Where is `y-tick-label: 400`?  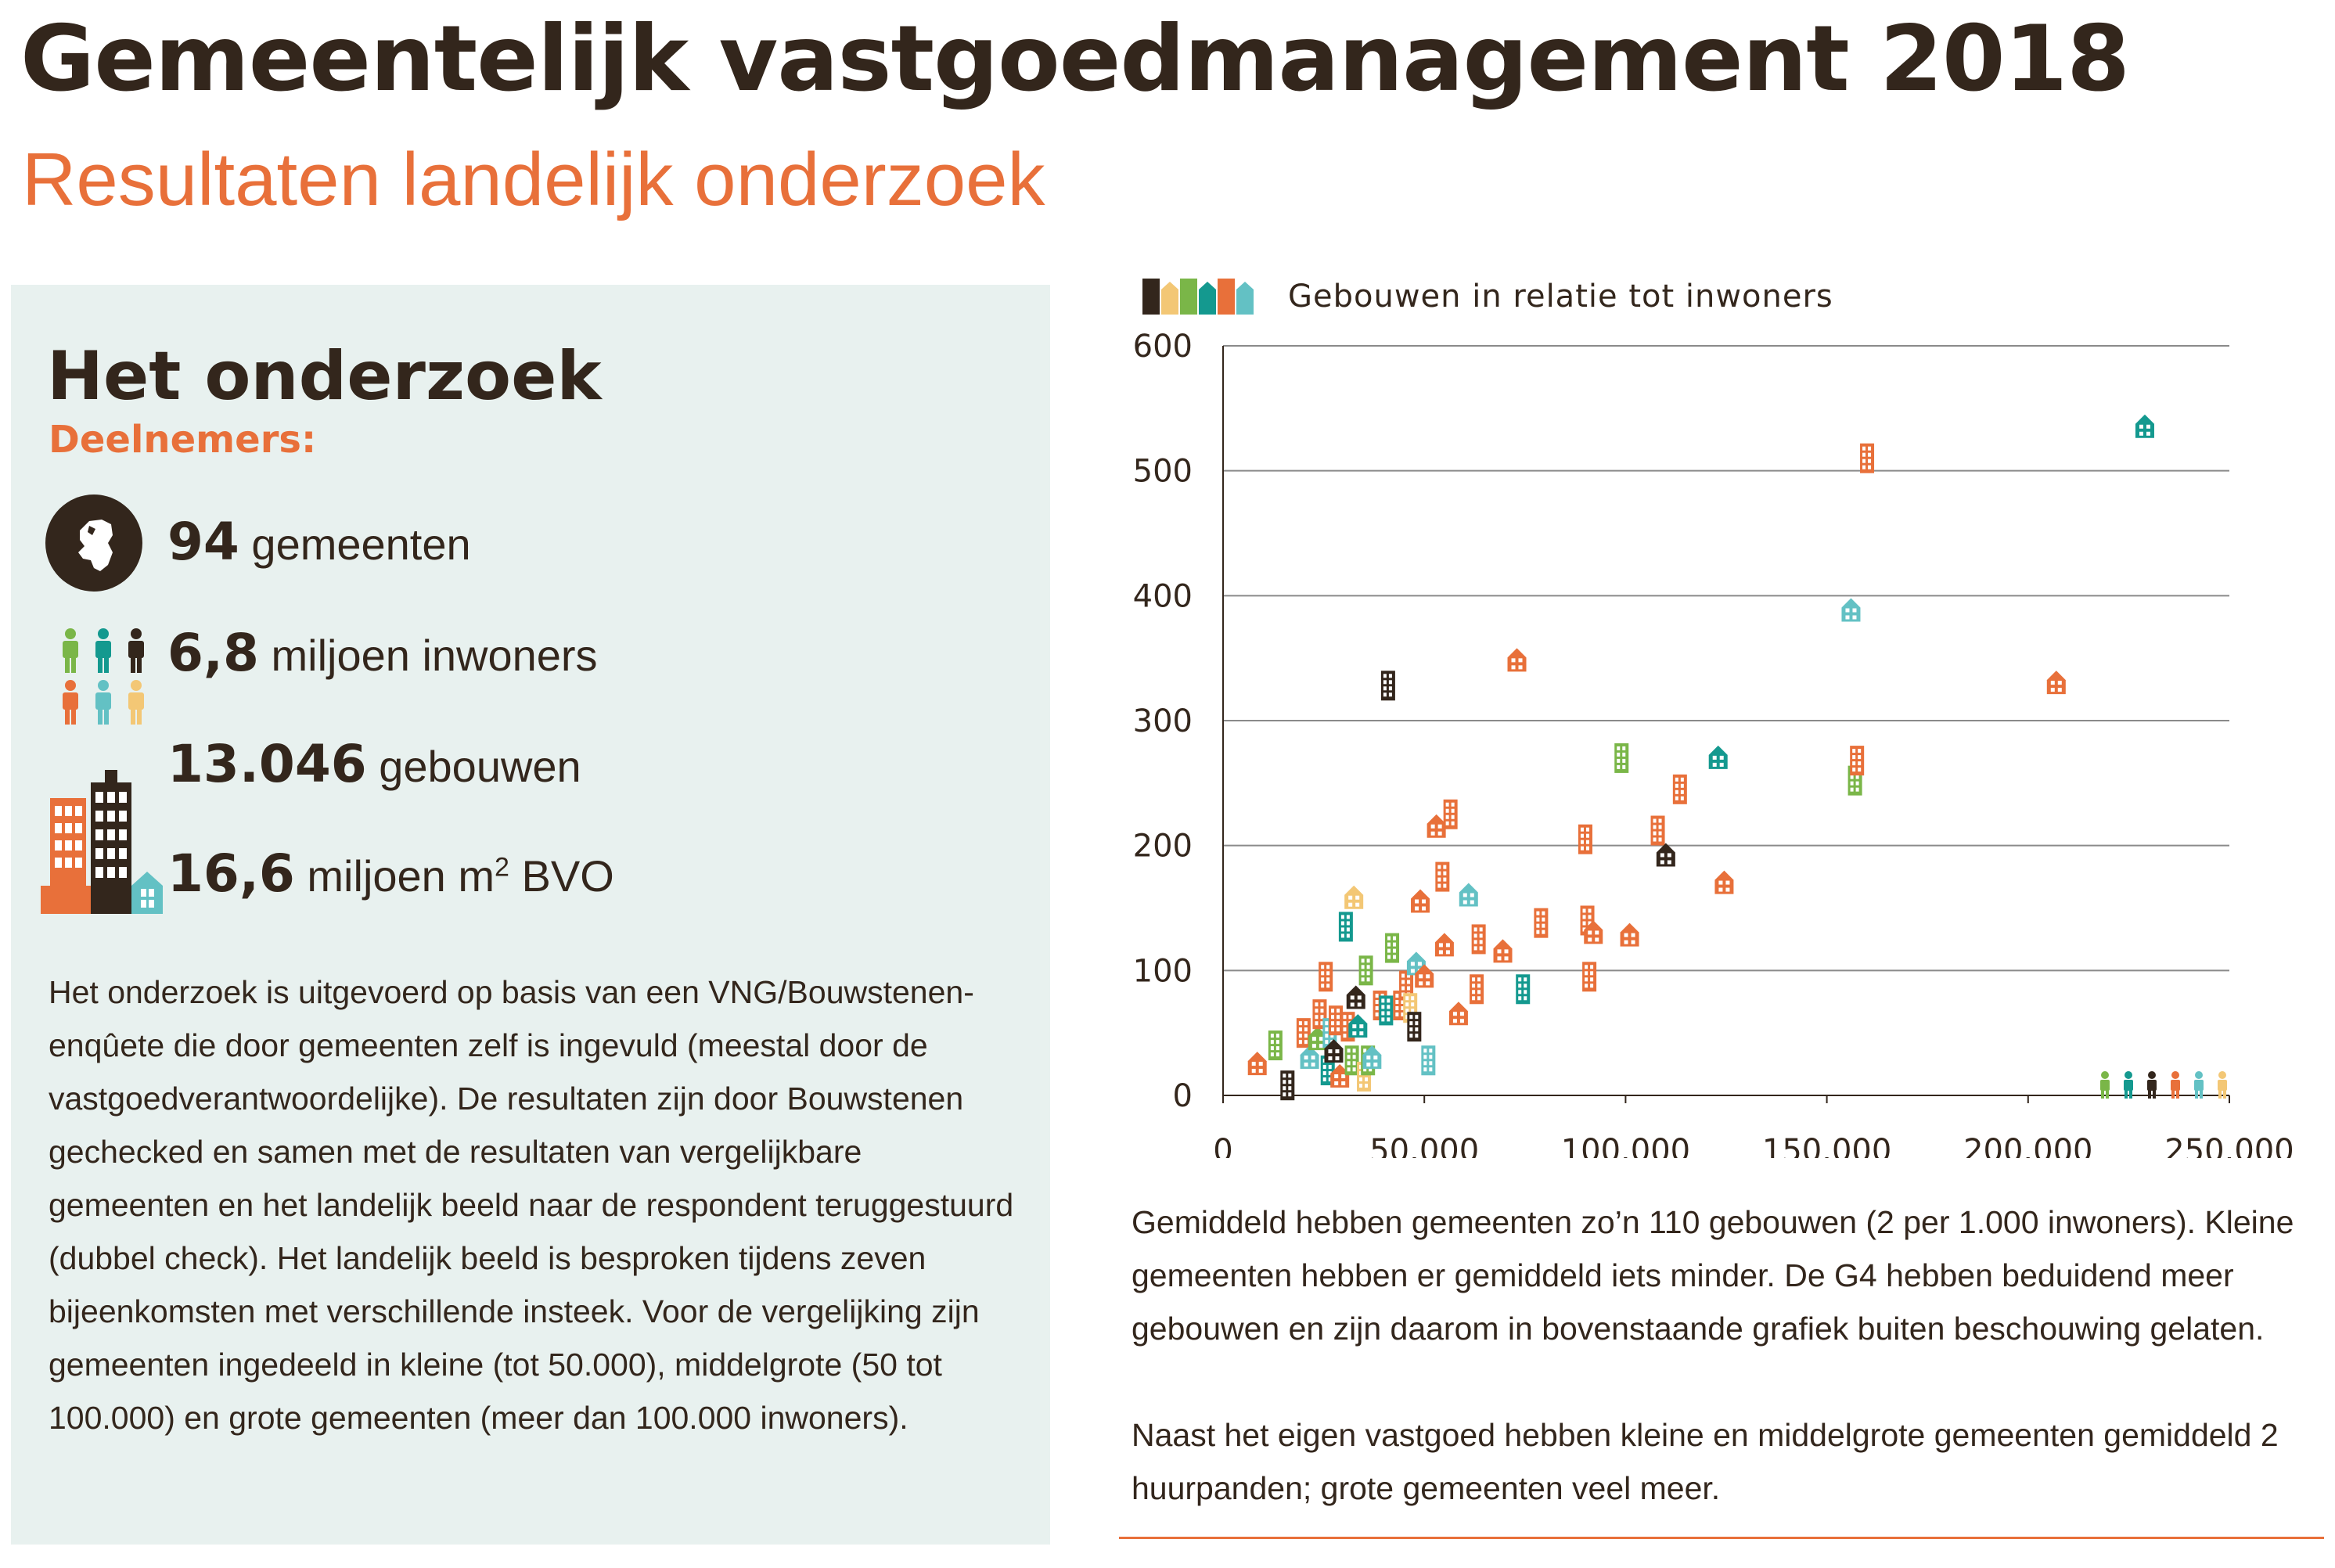 y-tick-label: 400 is located at coordinates (1163, 596).